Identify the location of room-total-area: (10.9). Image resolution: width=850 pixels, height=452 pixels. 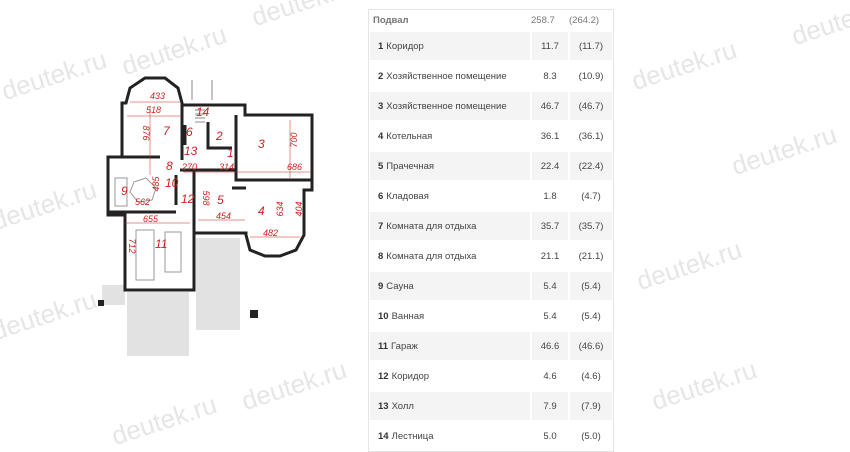
(591, 76).